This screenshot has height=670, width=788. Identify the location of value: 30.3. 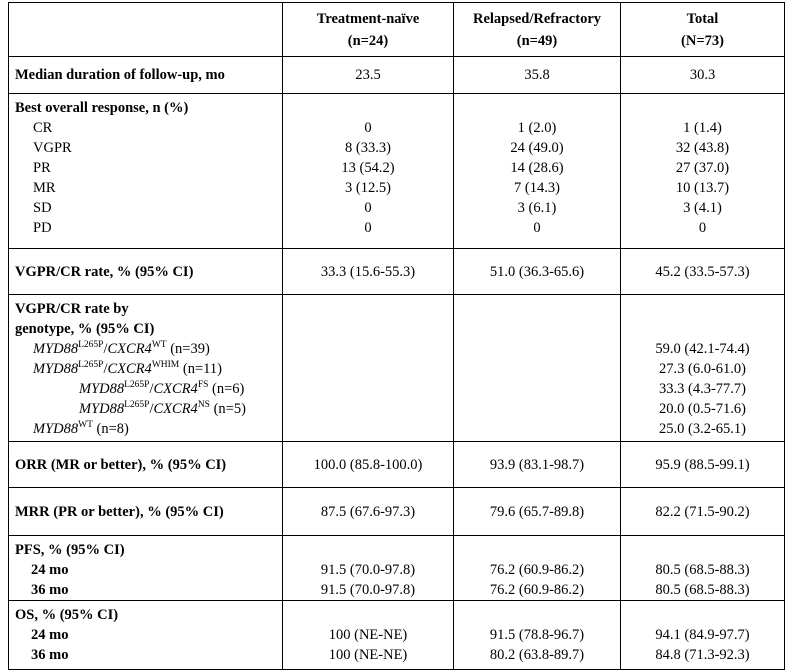
(702, 75).